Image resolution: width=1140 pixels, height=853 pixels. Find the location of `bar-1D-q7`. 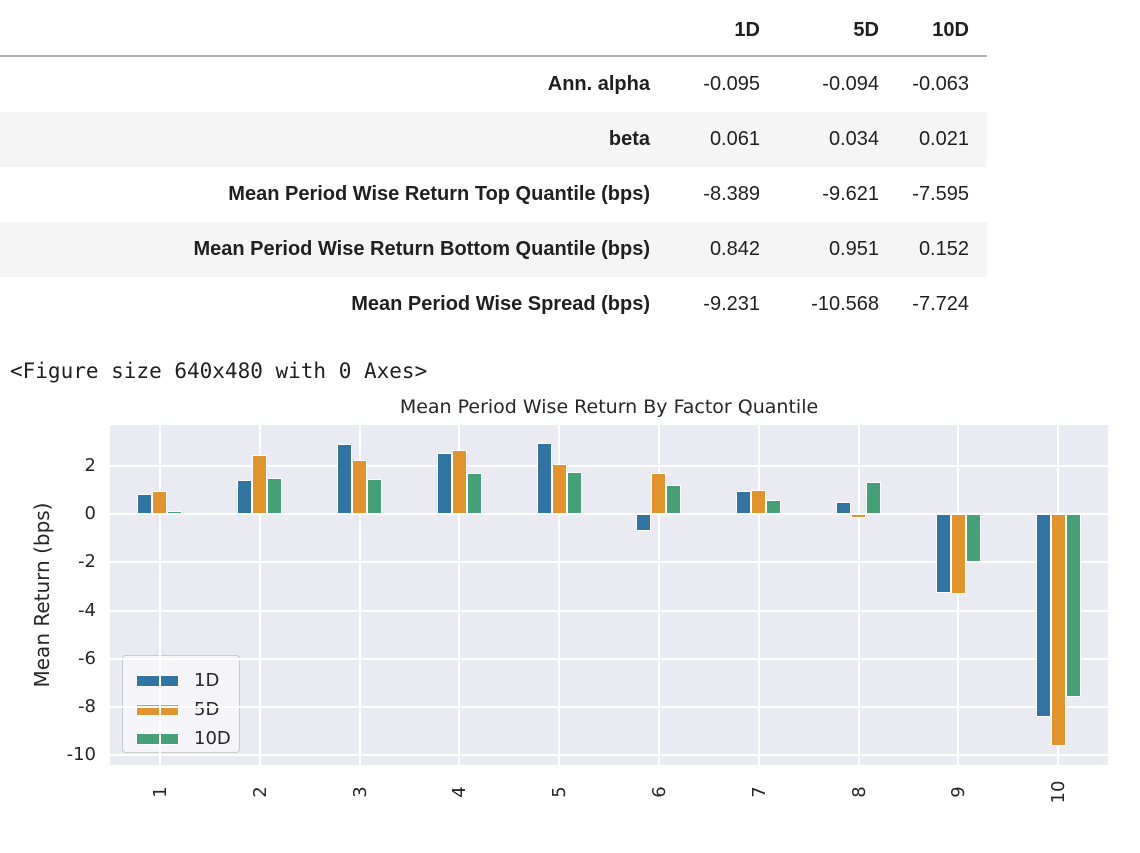

bar-1D-q7 is located at coordinates (744, 503).